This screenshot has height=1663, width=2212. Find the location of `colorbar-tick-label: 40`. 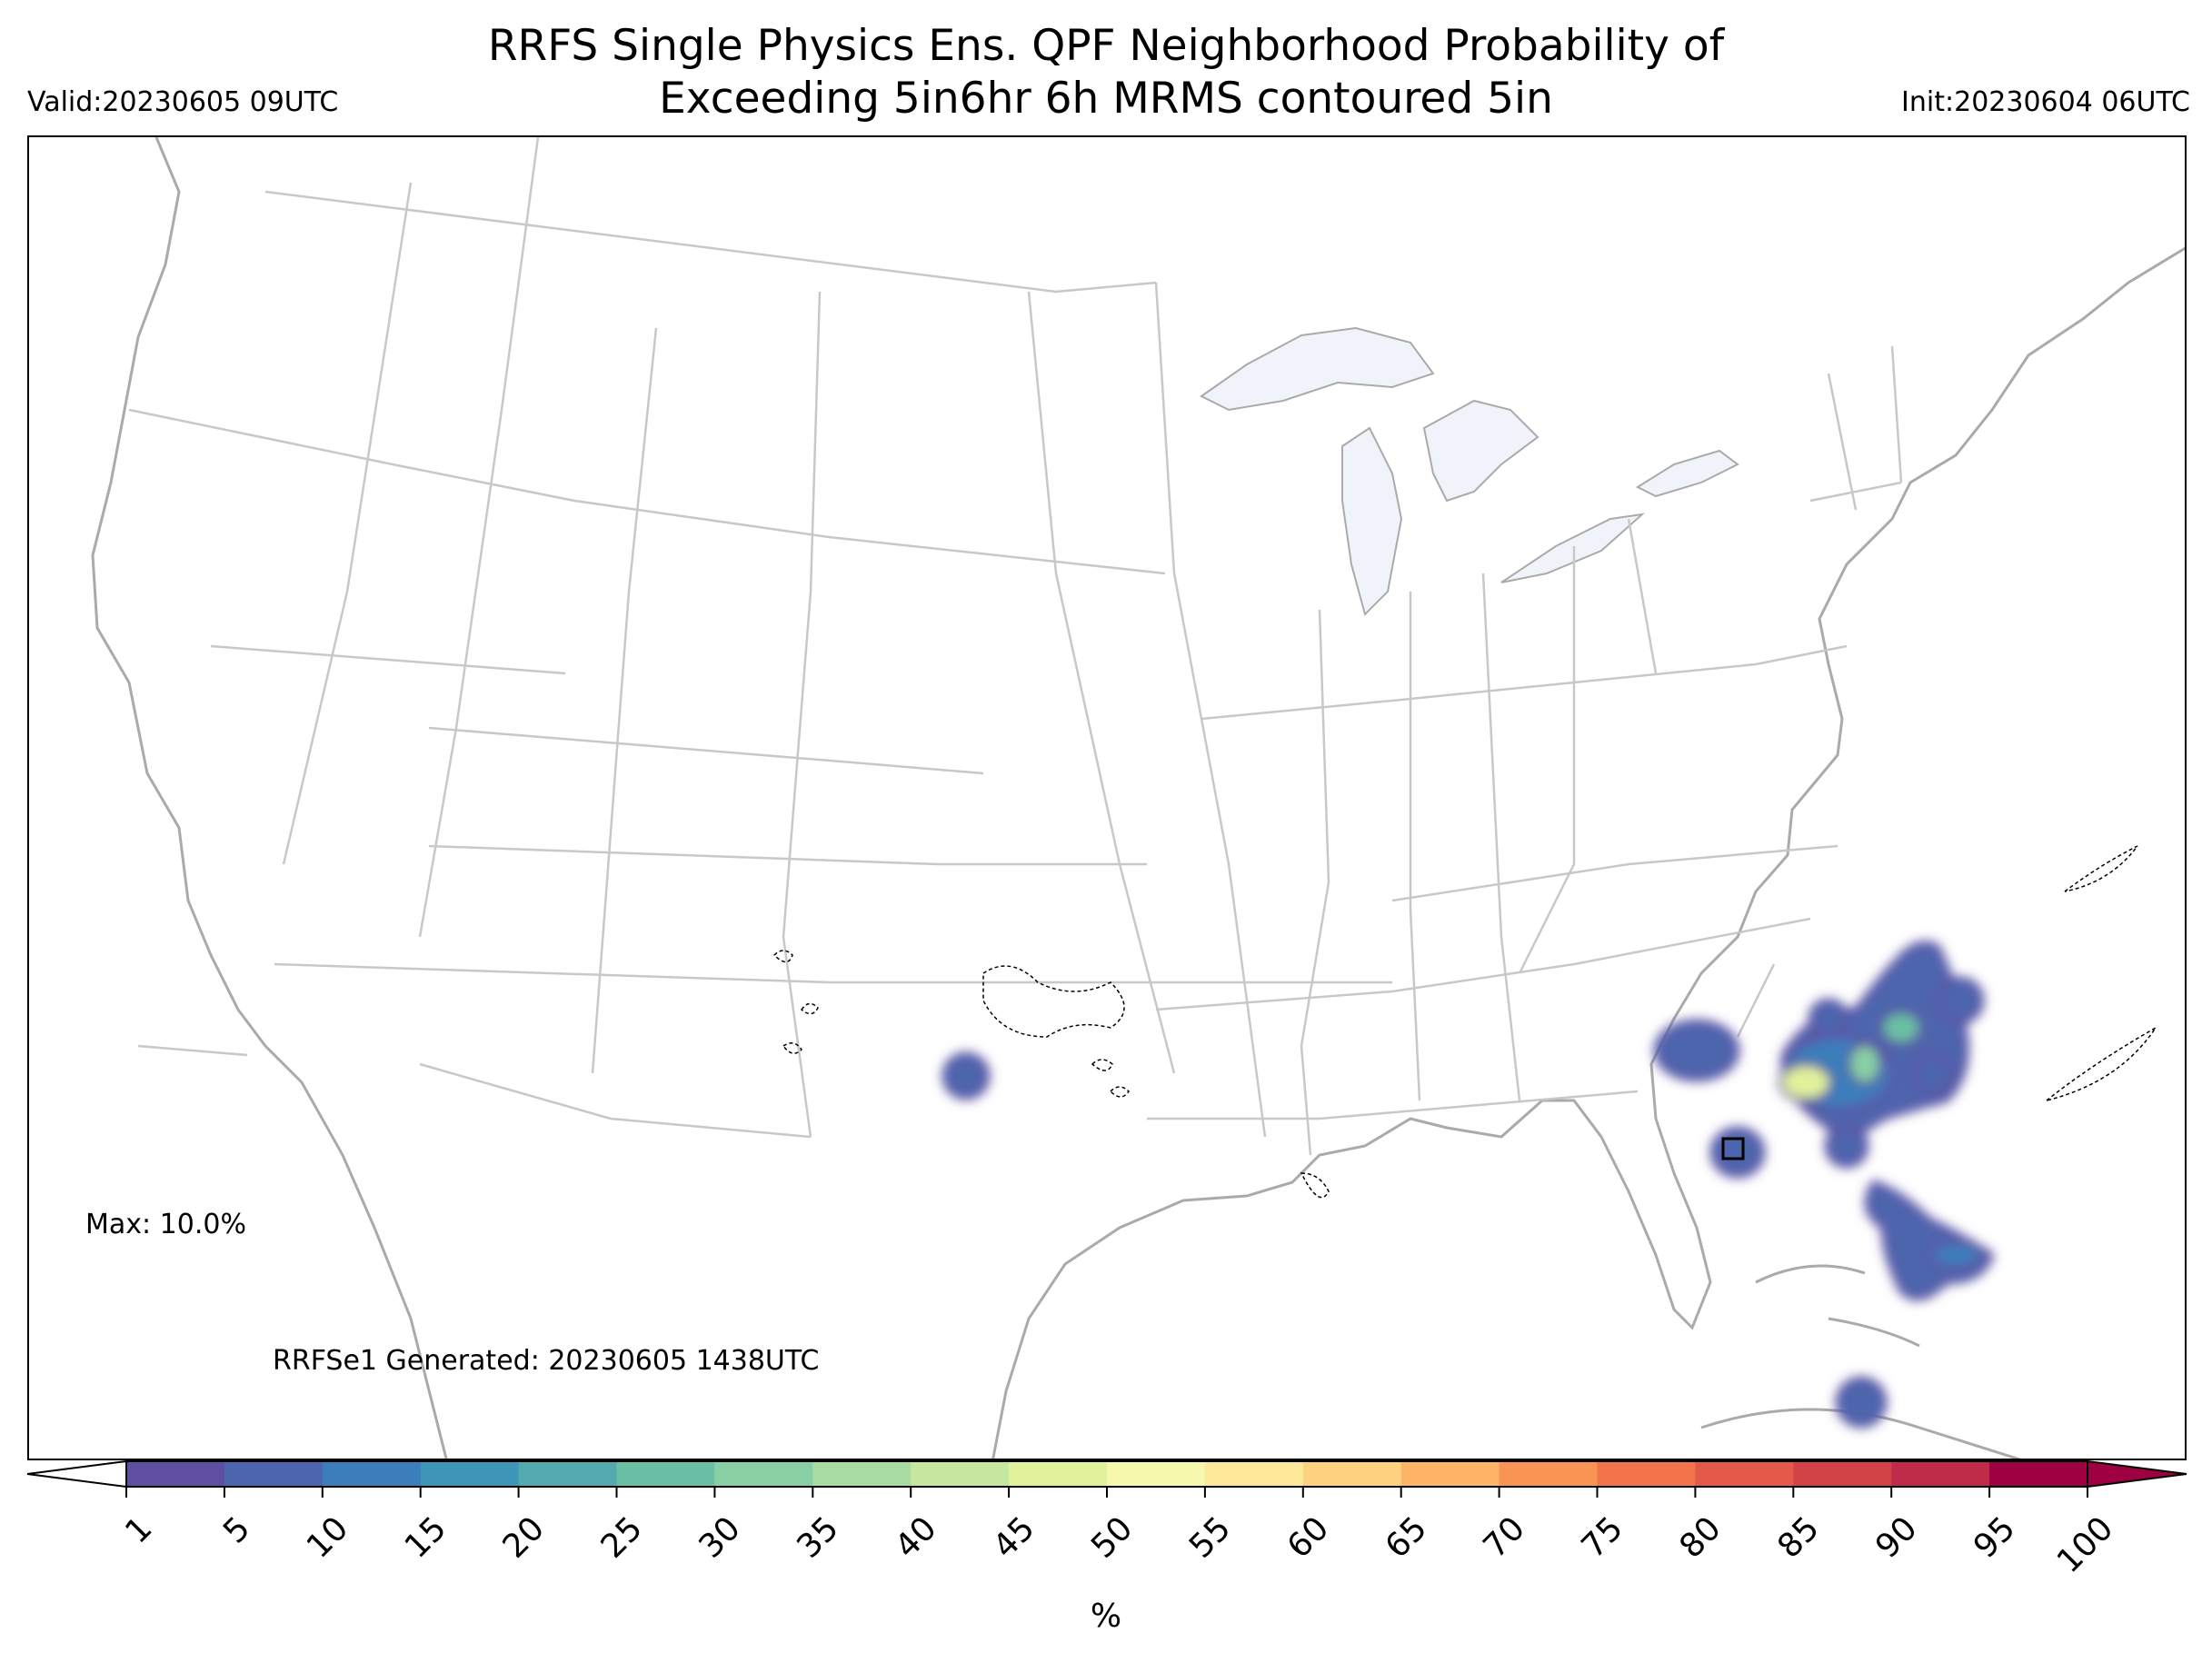

colorbar-tick-label: 40 is located at coordinates (915, 1537).